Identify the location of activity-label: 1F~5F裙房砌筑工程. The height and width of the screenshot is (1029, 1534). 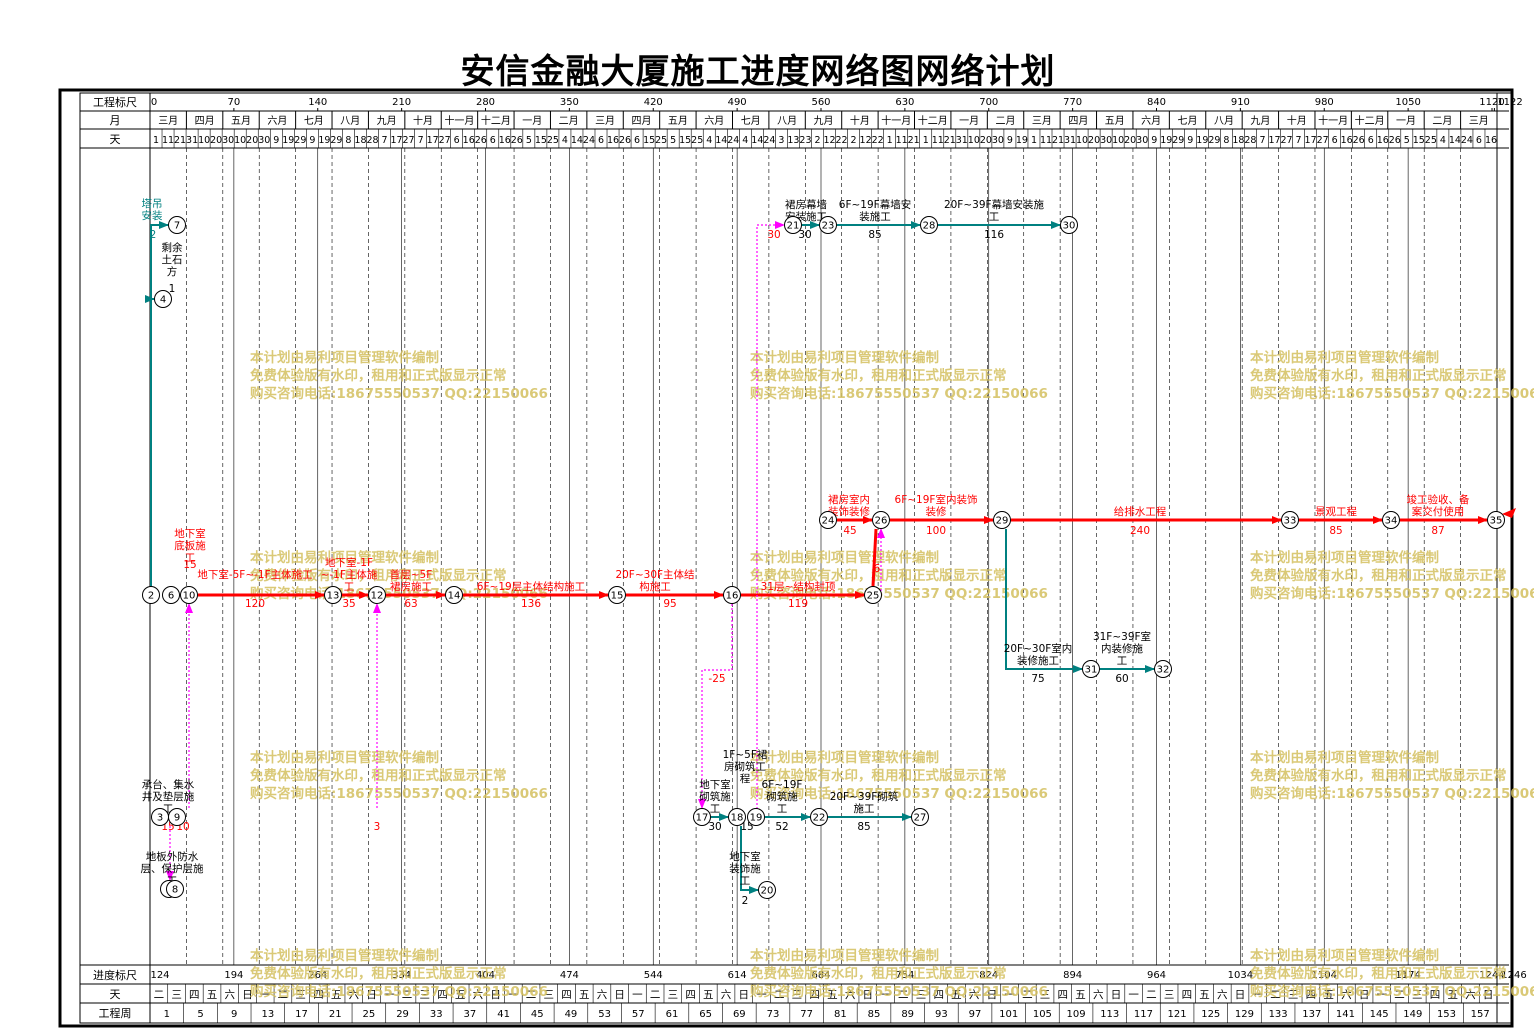
(745, 766).